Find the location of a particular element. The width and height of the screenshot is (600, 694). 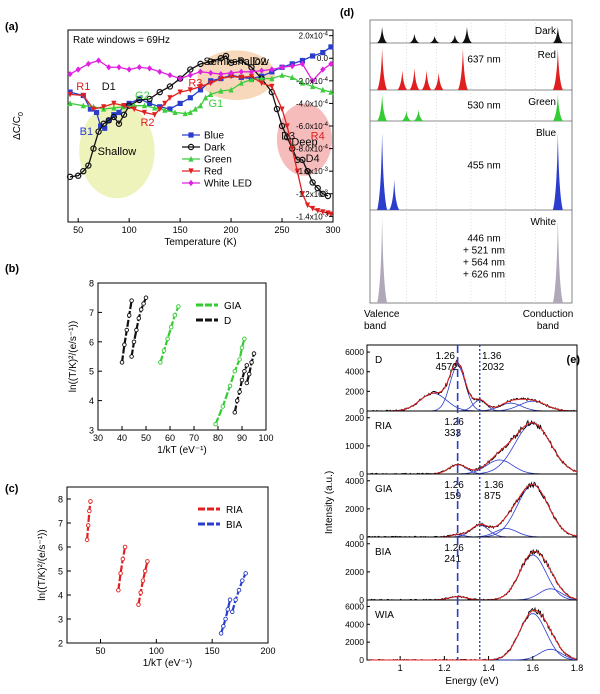

annotation-5: B1 is located at coordinates (86, 132).